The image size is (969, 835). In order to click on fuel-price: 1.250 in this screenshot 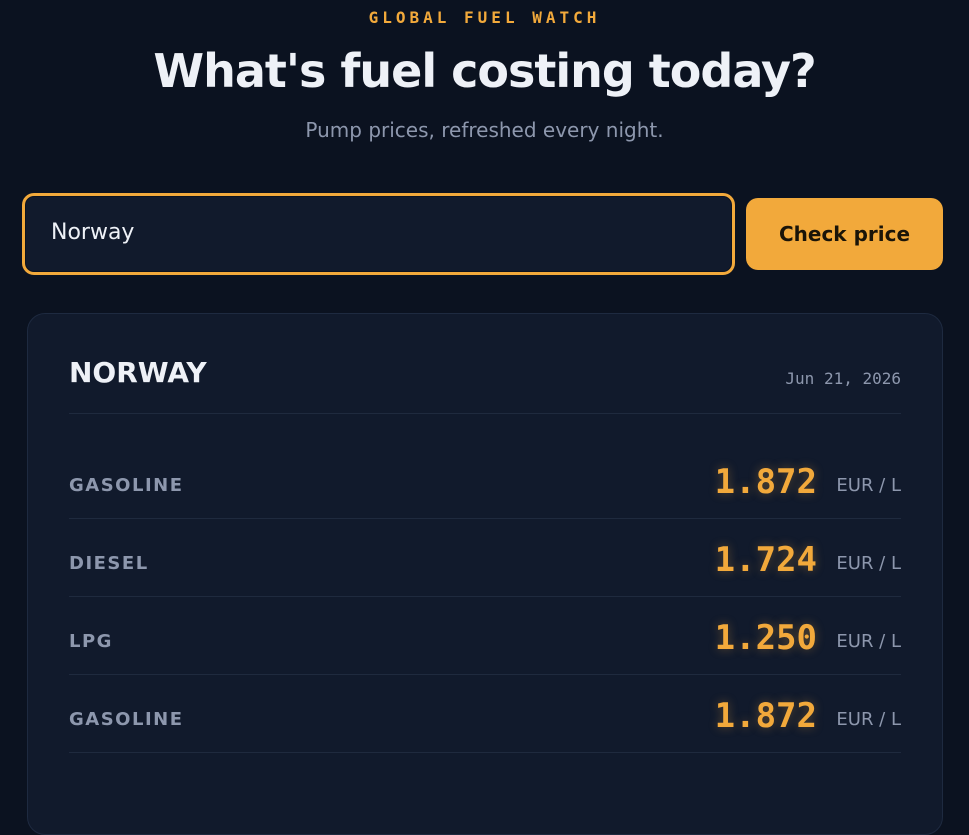, I will do `click(765, 638)`.